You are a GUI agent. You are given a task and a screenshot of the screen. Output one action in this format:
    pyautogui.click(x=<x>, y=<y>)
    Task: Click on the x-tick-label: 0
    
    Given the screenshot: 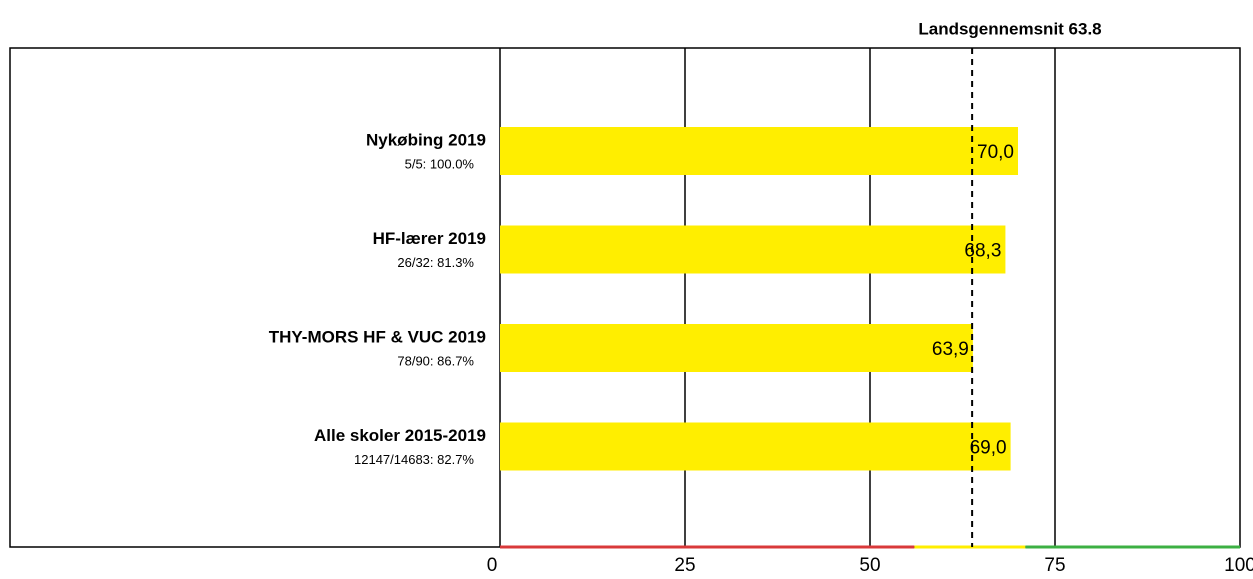 What is the action you would take?
    pyautogui.click(x=492, y=565)
    